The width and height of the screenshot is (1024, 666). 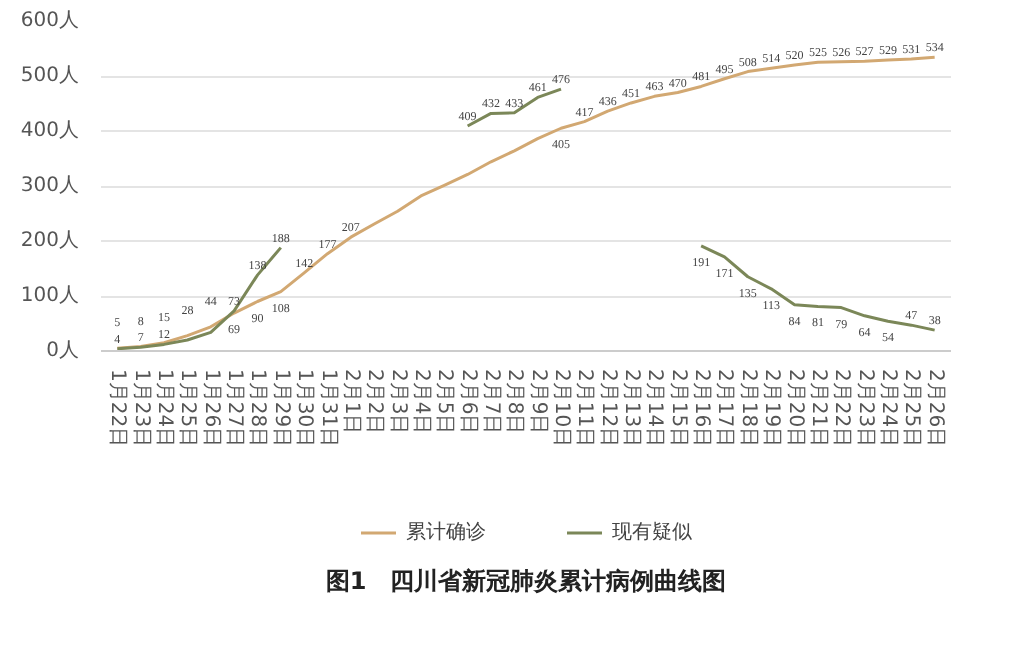 I want to click on x-tick-label: 2月11日, so click(x=584, y=408).